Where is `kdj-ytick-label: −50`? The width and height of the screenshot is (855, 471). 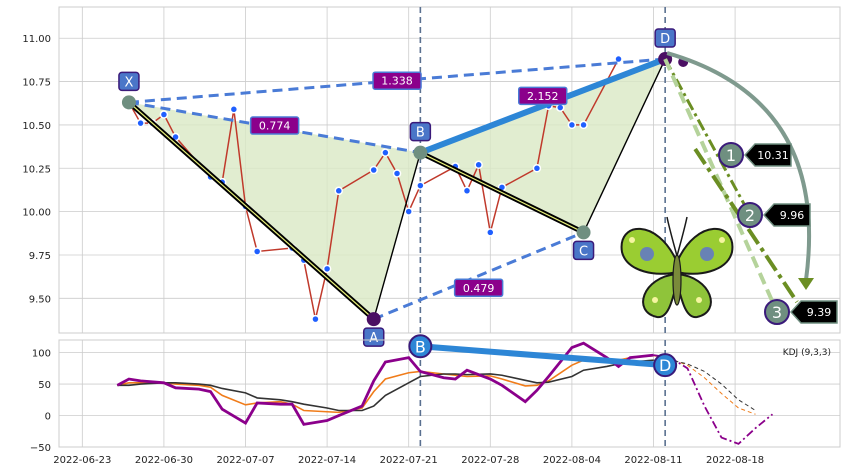 kdj-ytick-label: −50 is located at coordinates (40, 448).